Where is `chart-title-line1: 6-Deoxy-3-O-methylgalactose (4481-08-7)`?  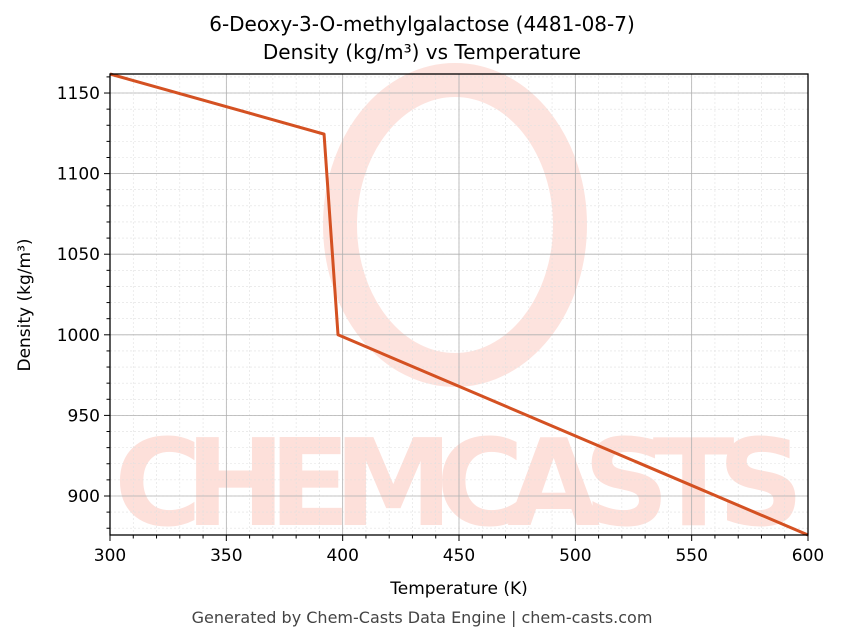
chart-title-line1: 6-Deoxy-3-O-methylgalactose (4481-08-7) is located at coordinates (422, 24).